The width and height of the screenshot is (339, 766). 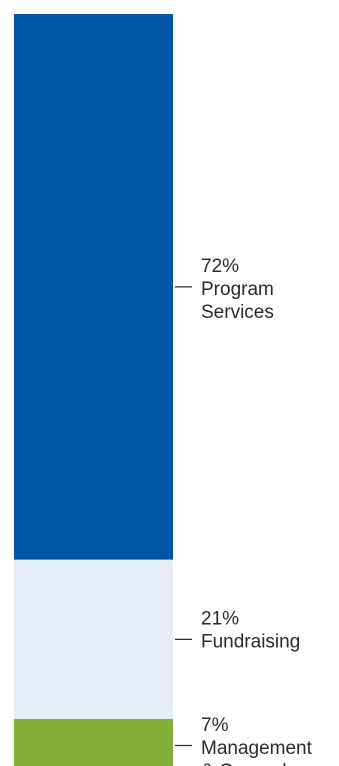 What do you see at coordinates (257, 748) in the screenshot?
I see `segment-2-name-label-0: Management` at bounding box center [257, 748].